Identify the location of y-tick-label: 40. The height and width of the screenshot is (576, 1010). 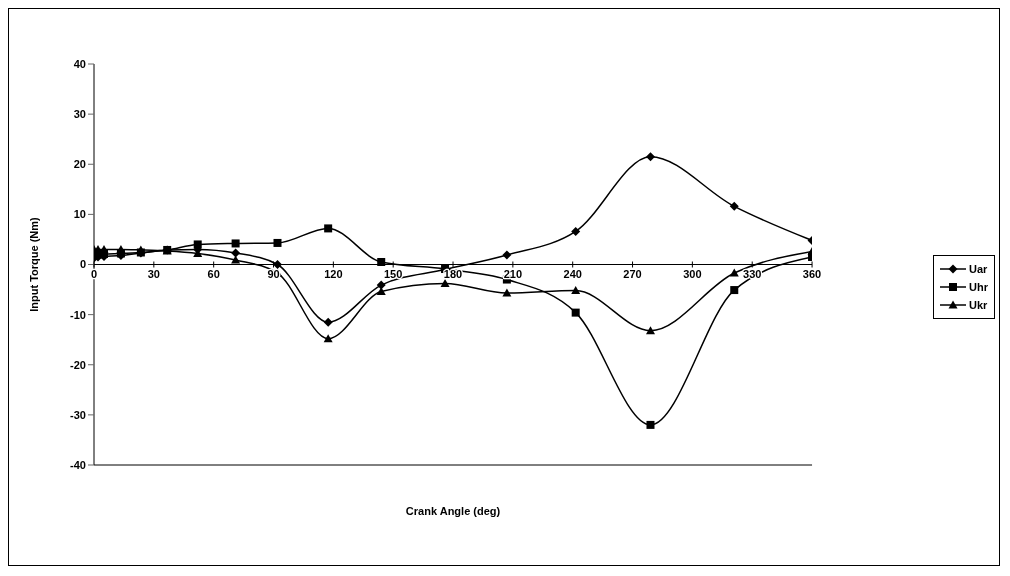
(79, 63).